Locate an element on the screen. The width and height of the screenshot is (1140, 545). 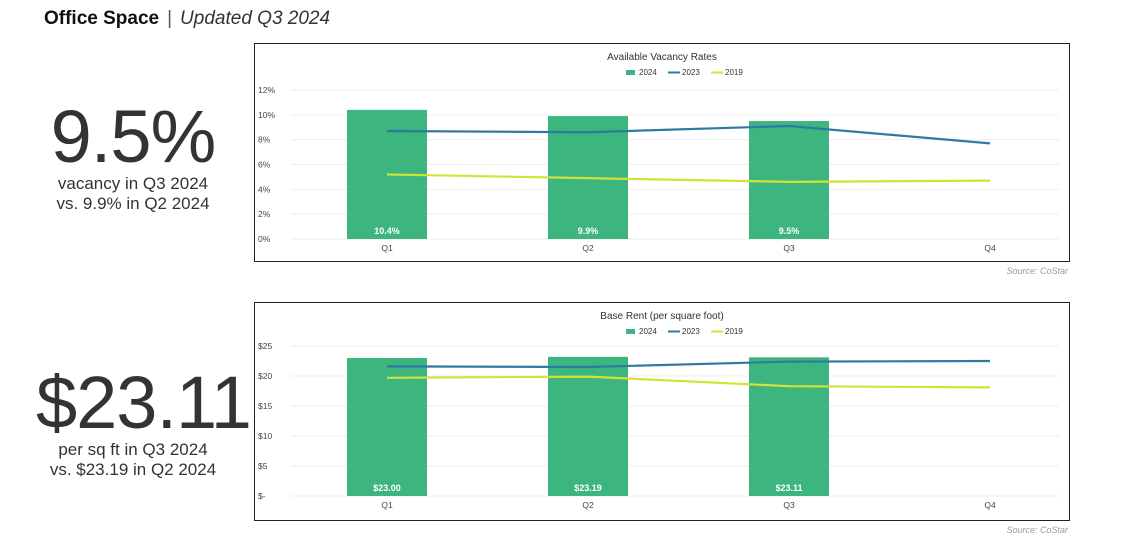
bar-data-label: $23.11 is located at coordinates (788, 488).